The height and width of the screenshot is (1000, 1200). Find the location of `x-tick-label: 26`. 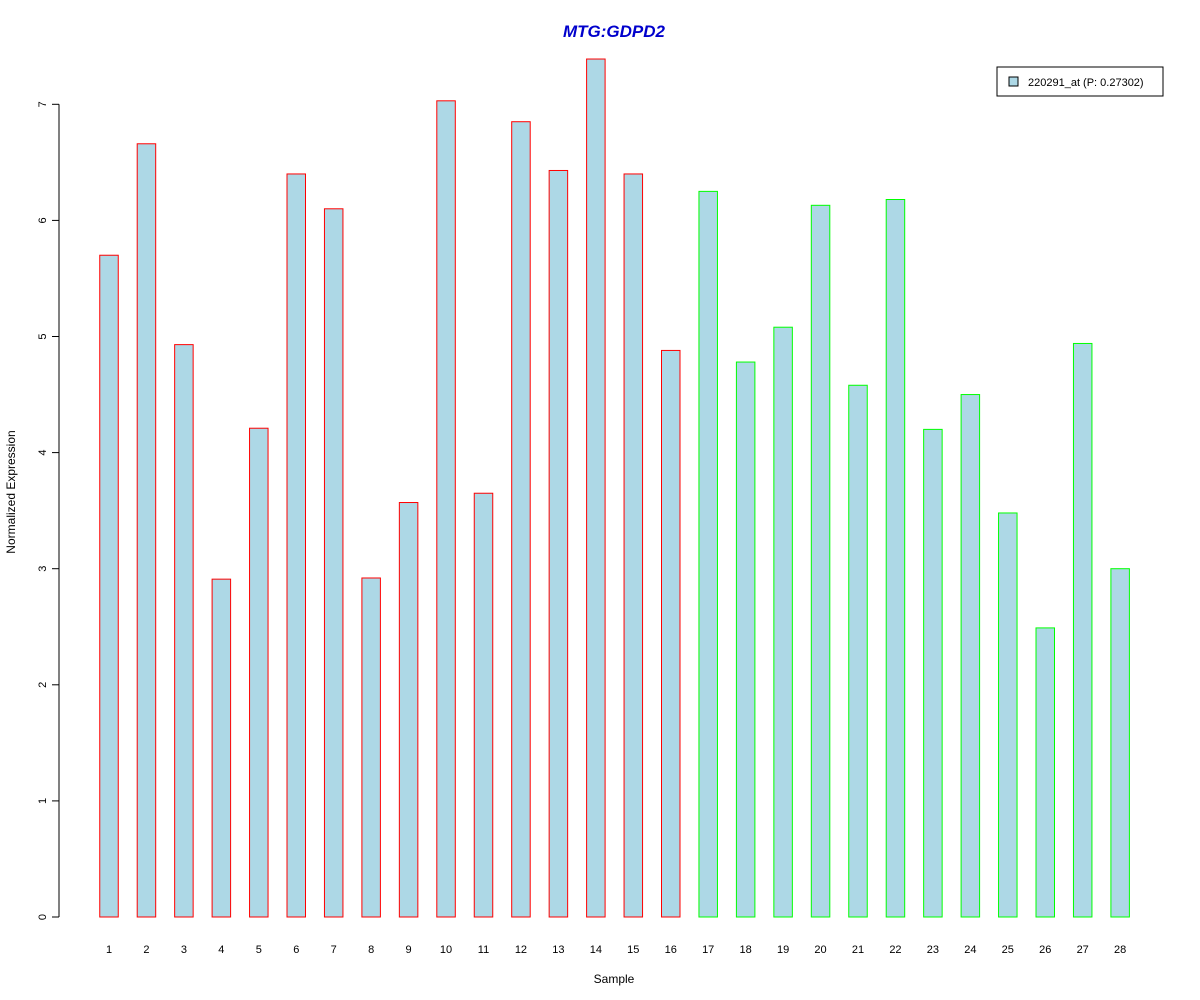

x-tick-label: 26 is located at coordinates (1045, 950).